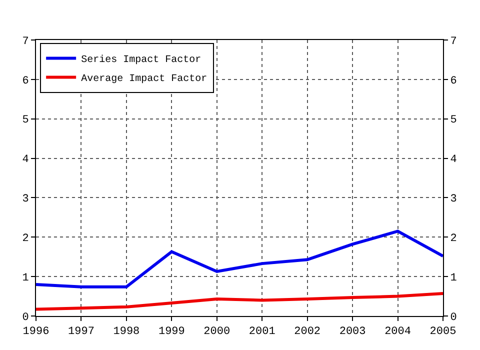 Image resolution: width=480 pixels, height=350 pixels. What do you see at coordinates (454, 278) in the screenshot?
I see `y2-tick-label: 1` at bounding box center [454, 278].